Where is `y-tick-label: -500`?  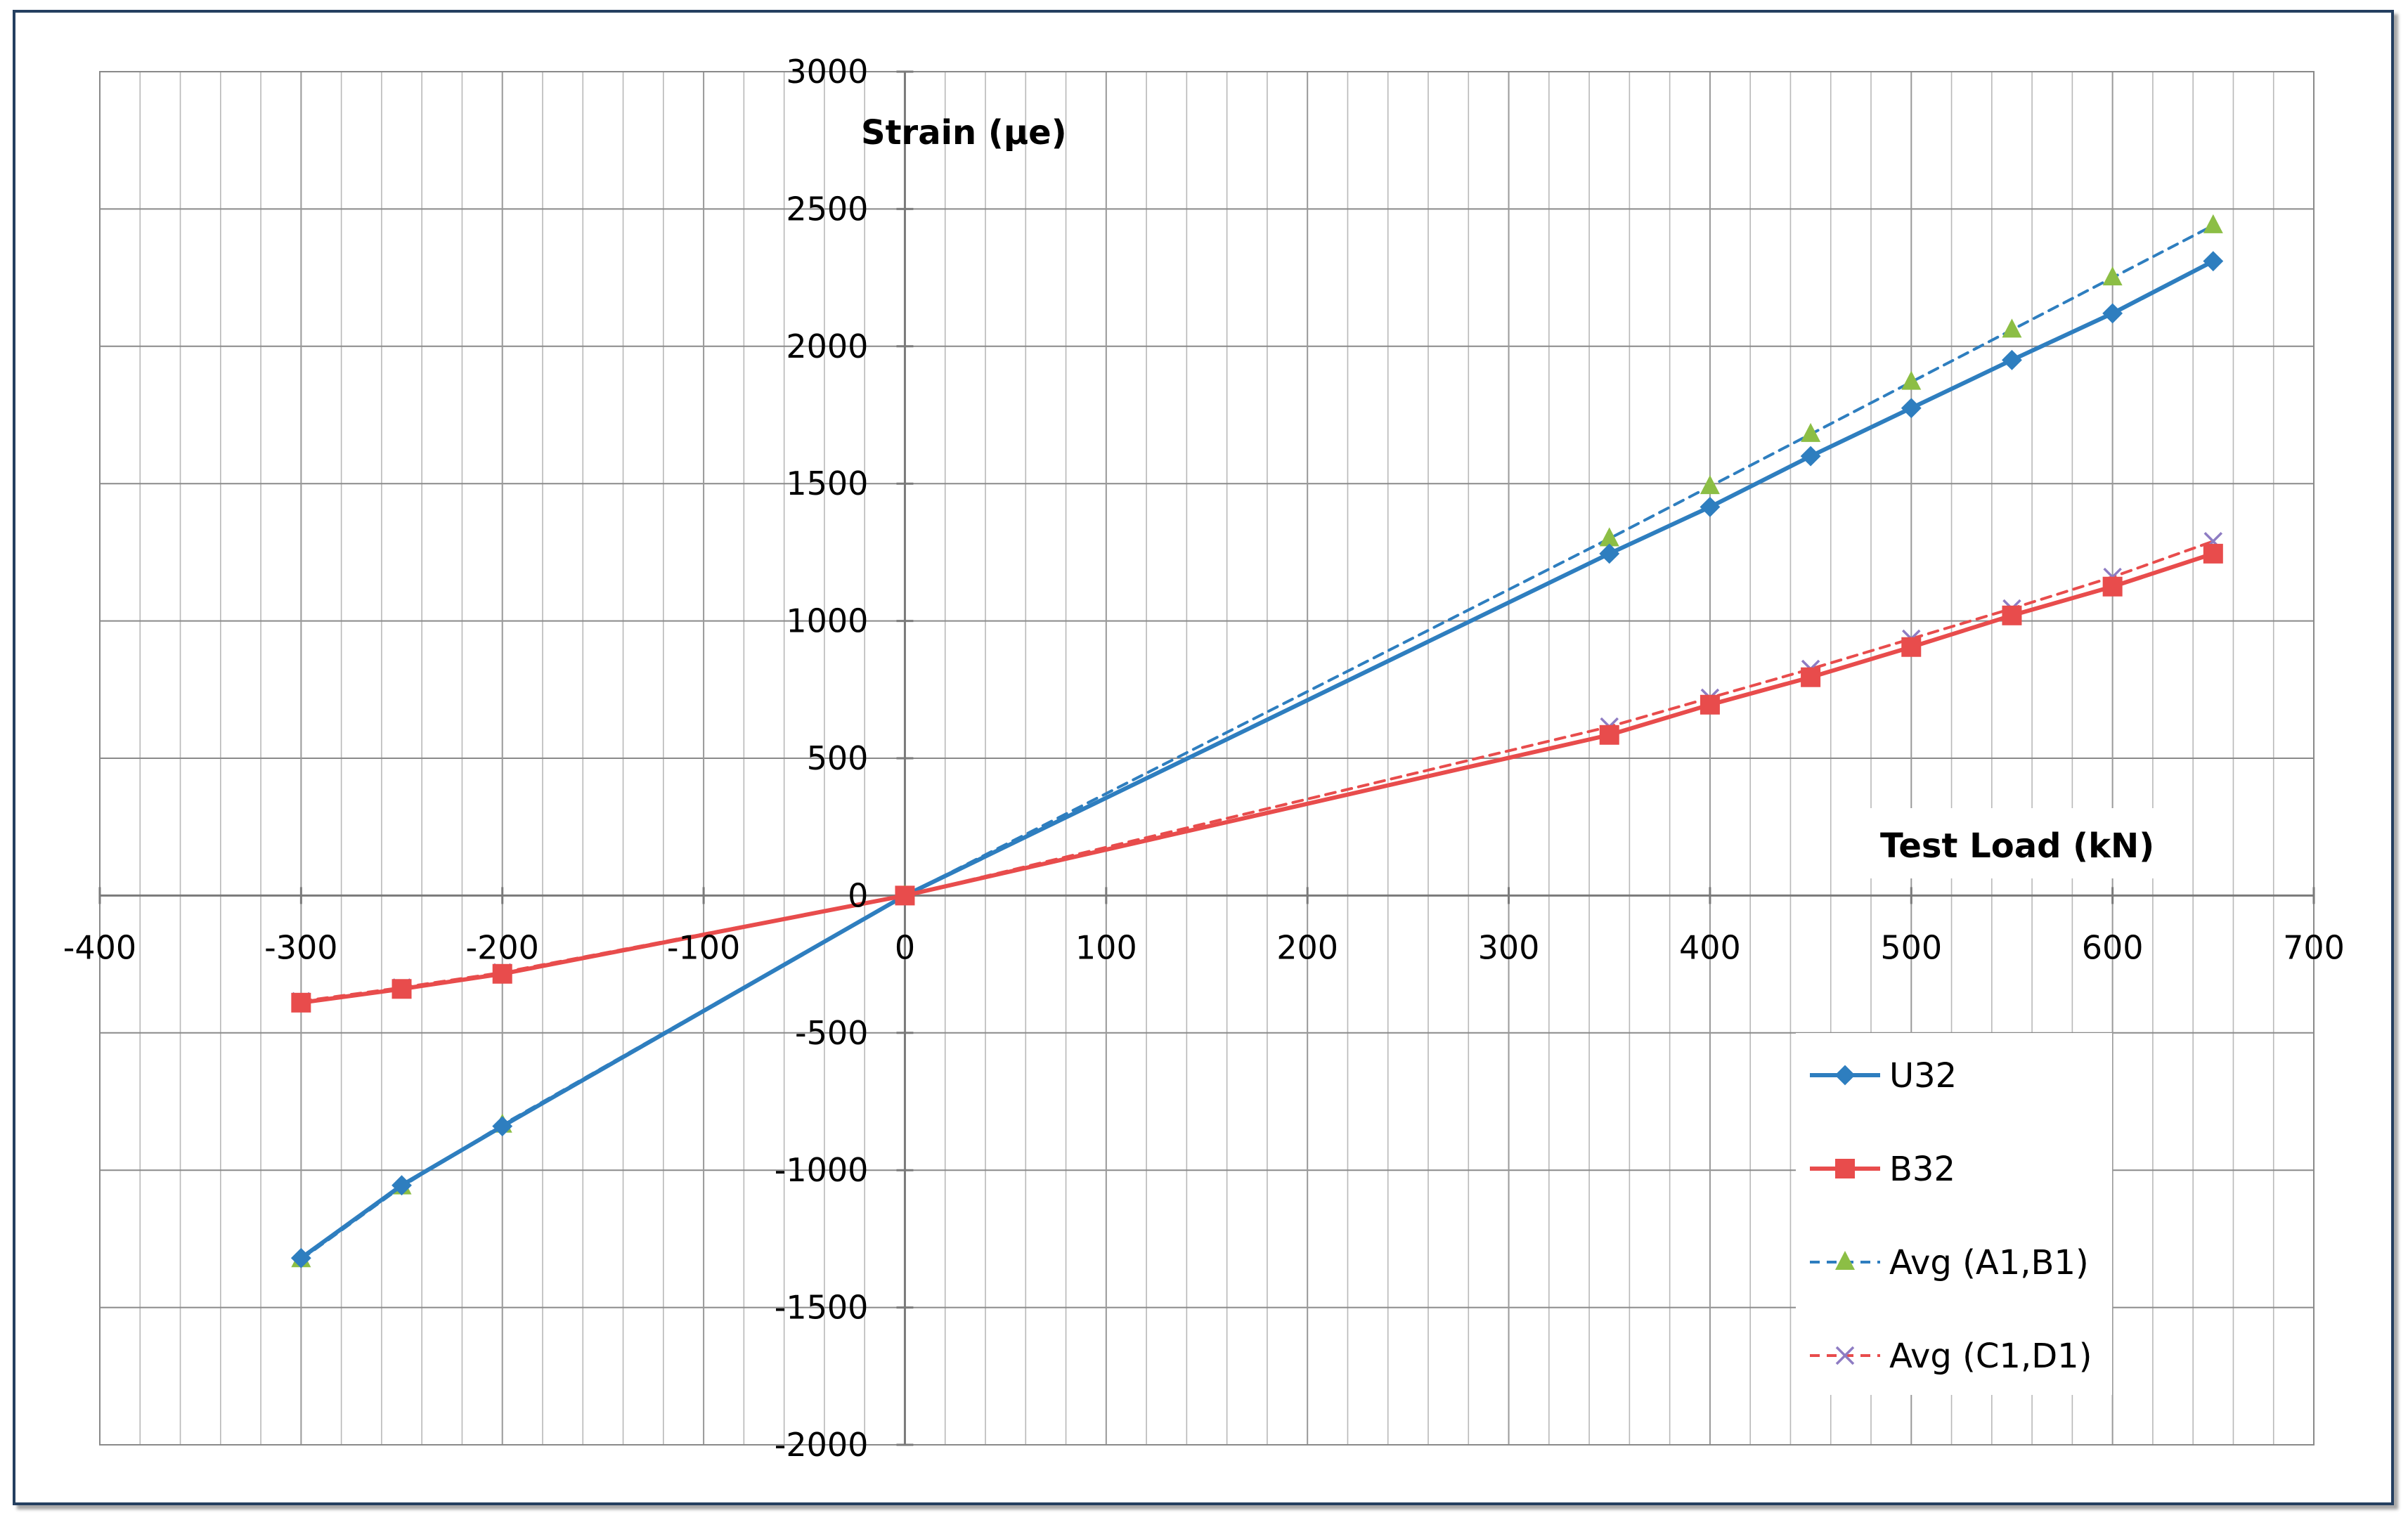
y-tick-label: -500 is located at coordinates (831, 1033).